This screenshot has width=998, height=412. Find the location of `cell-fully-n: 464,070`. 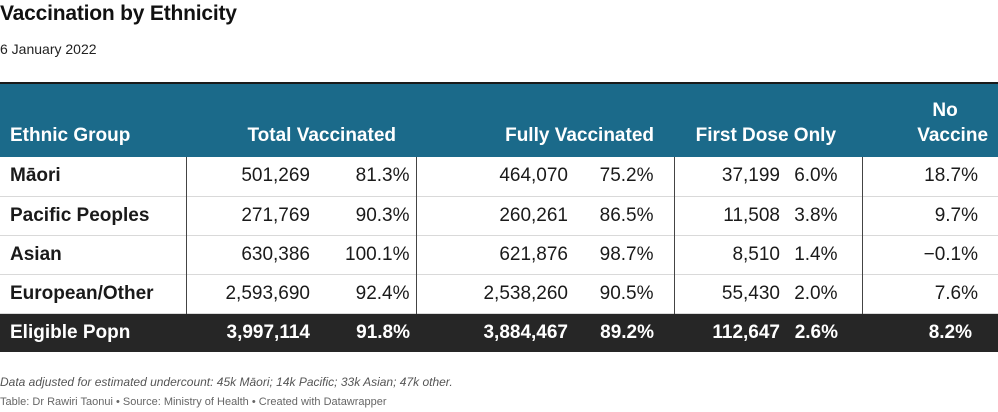

cell-fully-n: 464,070 is located at coordinates (491, 176).